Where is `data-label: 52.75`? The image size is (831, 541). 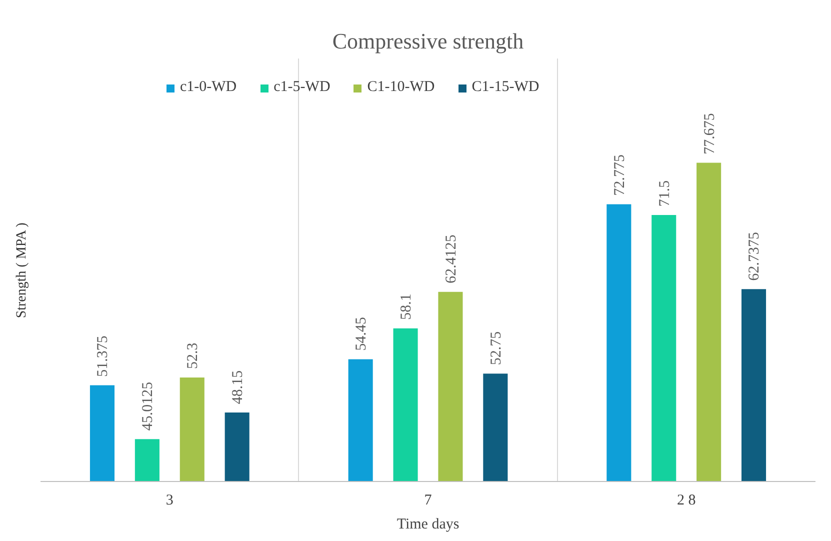
data-label: 52.75 is located at coordinates (496, 348).